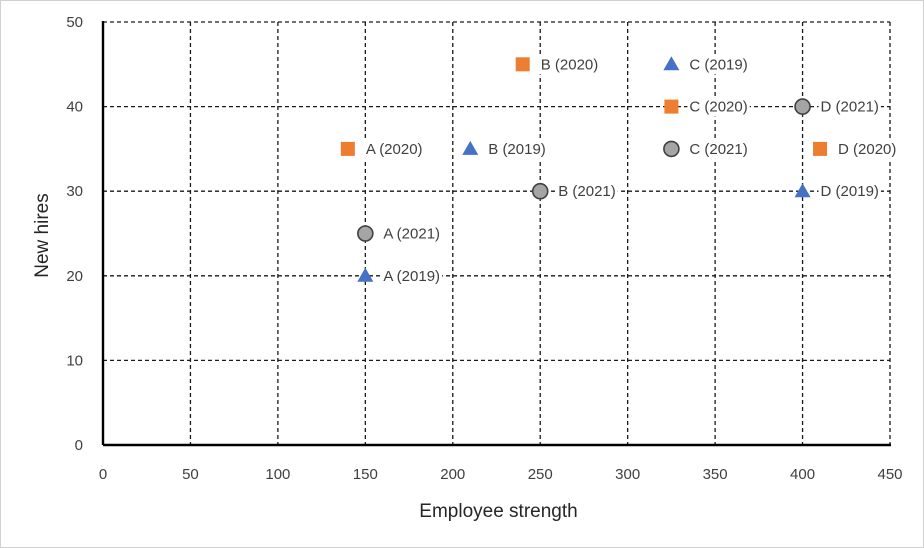 This screenshot has height=548, width=924. I want to click on point-label: D (2019), so click(850, 191).